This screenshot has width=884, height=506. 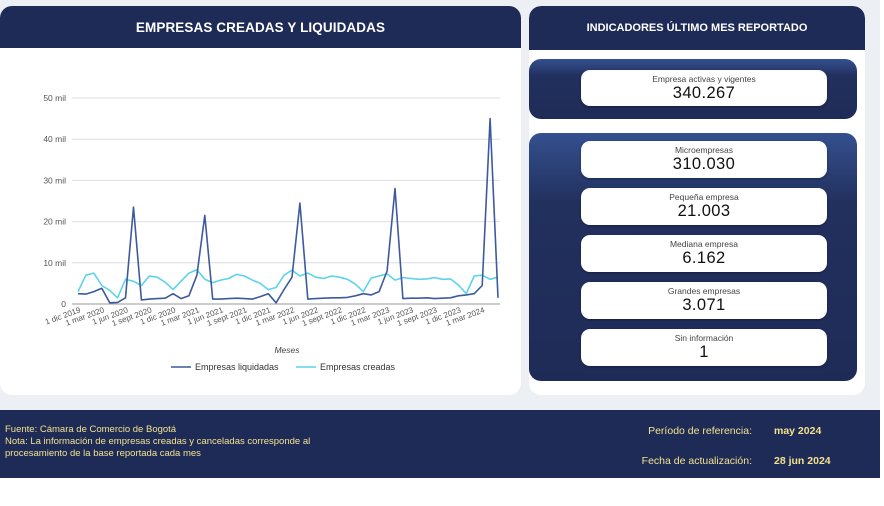 What do you see at coordinates (798, 431) in the screenshot?
I see `period-value: may 2024` at bounding box center [798, 431].